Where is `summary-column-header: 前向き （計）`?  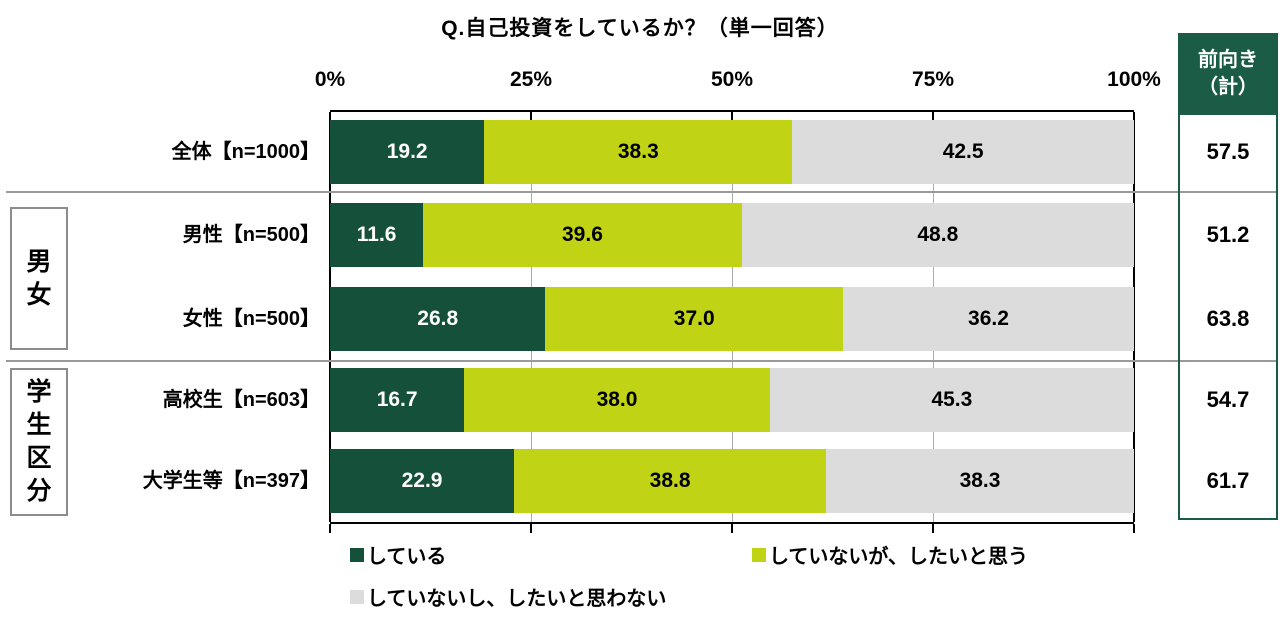 summary-column-header: 前向き （計） is located at coordinates (1228, 74).